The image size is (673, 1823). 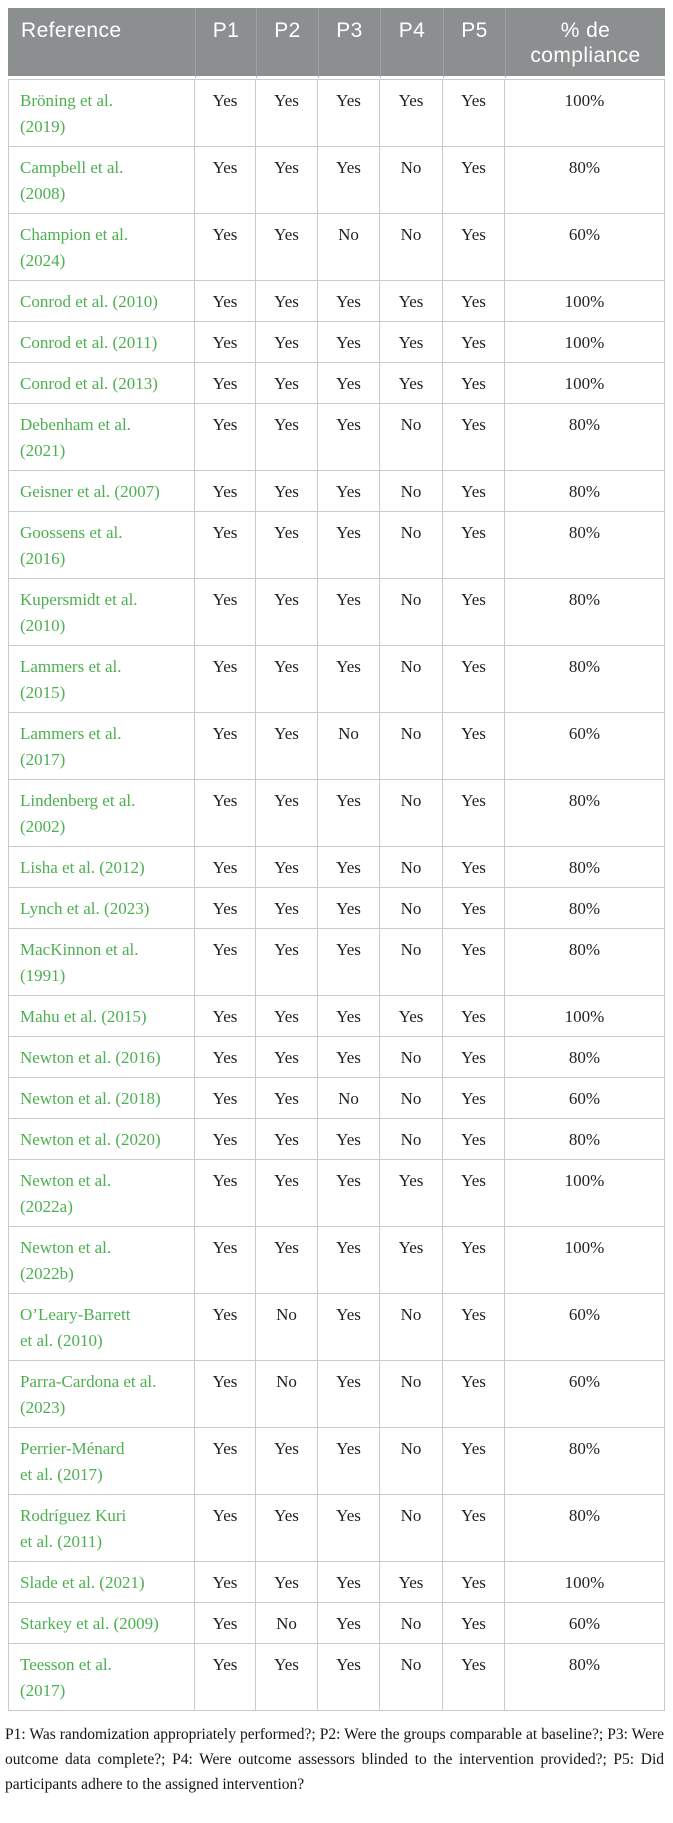 I want to click on reference-link: Lisha et al. (2012), so click(x=82, y=868).